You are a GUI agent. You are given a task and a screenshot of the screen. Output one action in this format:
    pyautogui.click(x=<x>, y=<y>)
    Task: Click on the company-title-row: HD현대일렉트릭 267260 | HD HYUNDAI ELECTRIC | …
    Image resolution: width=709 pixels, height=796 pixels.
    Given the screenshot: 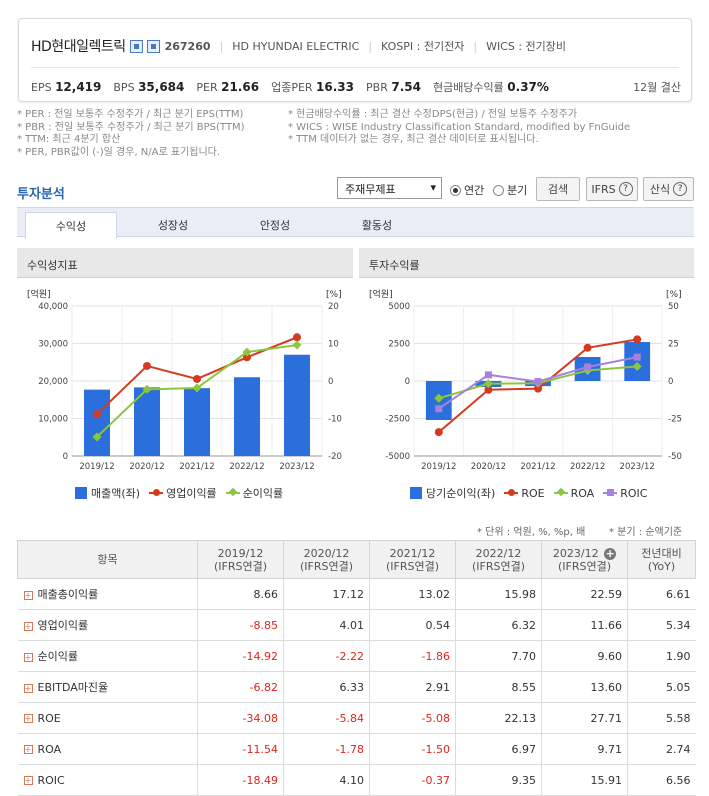 What is the action you would take?
    pyautogui.click(x=298, y=46)
    